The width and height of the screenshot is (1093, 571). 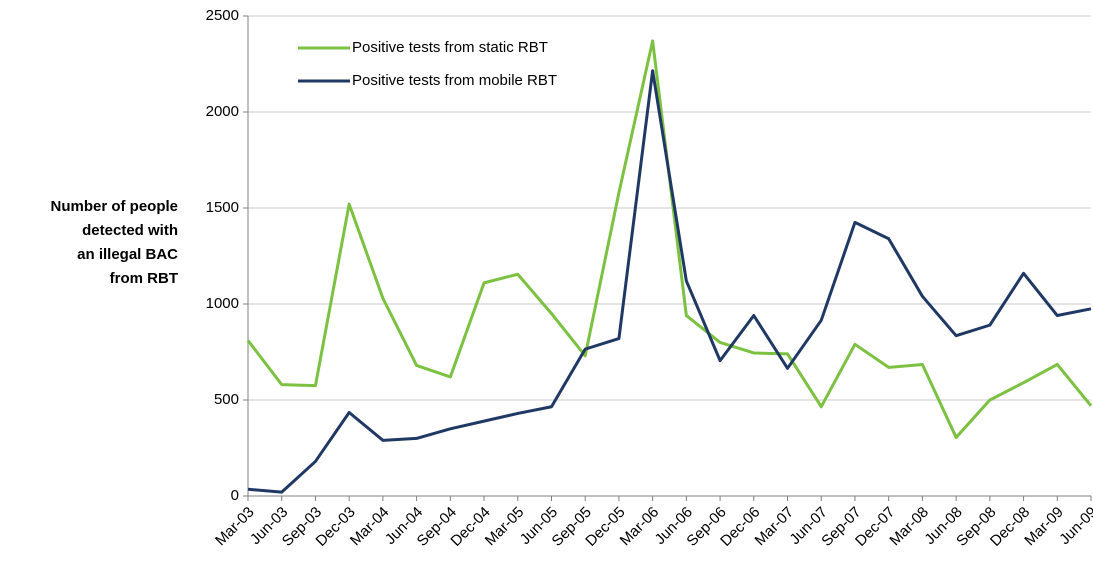 What do you see at coordinates (1044, 527) in the screenshot?
I see `x-tick-label: Mar-09` at bounding box center [1044, 527].